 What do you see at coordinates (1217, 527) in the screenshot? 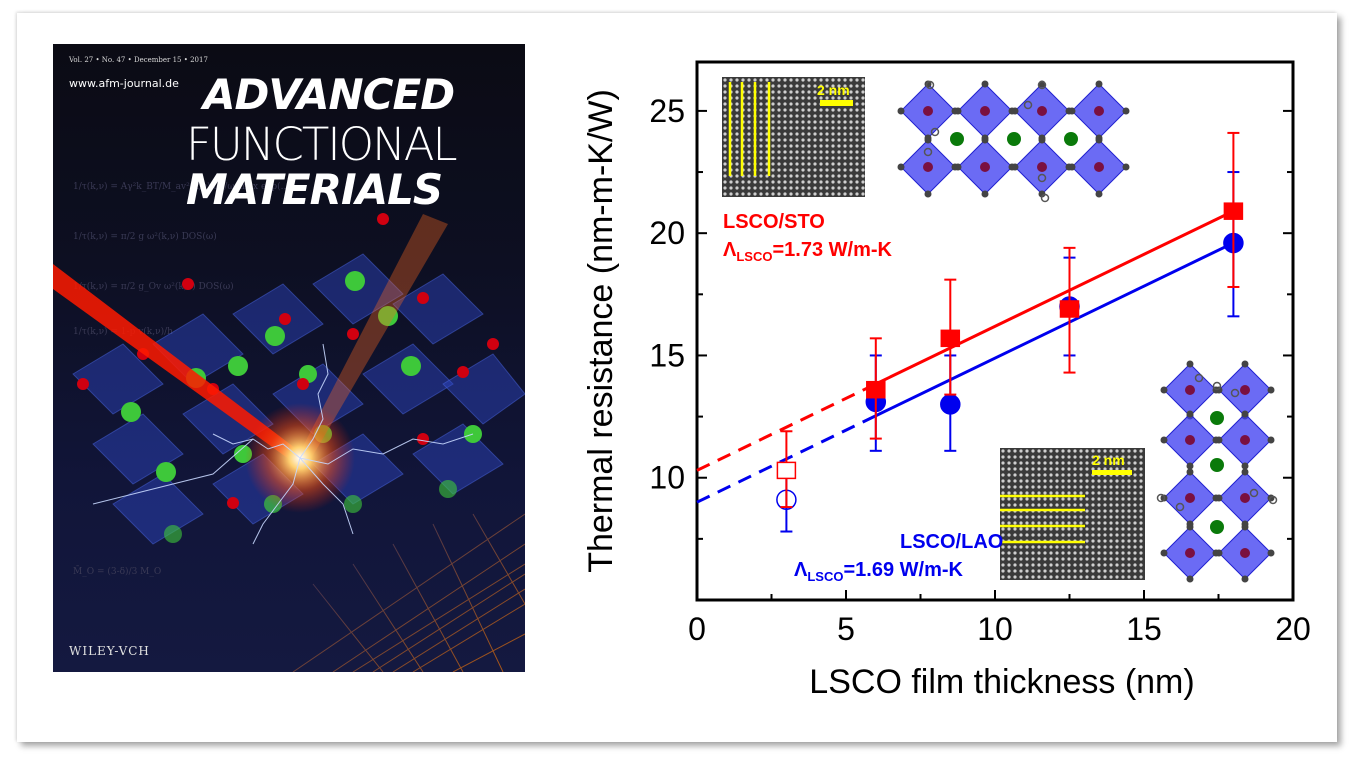
I see `a-site-atom` at bounding box center [1217, 527].